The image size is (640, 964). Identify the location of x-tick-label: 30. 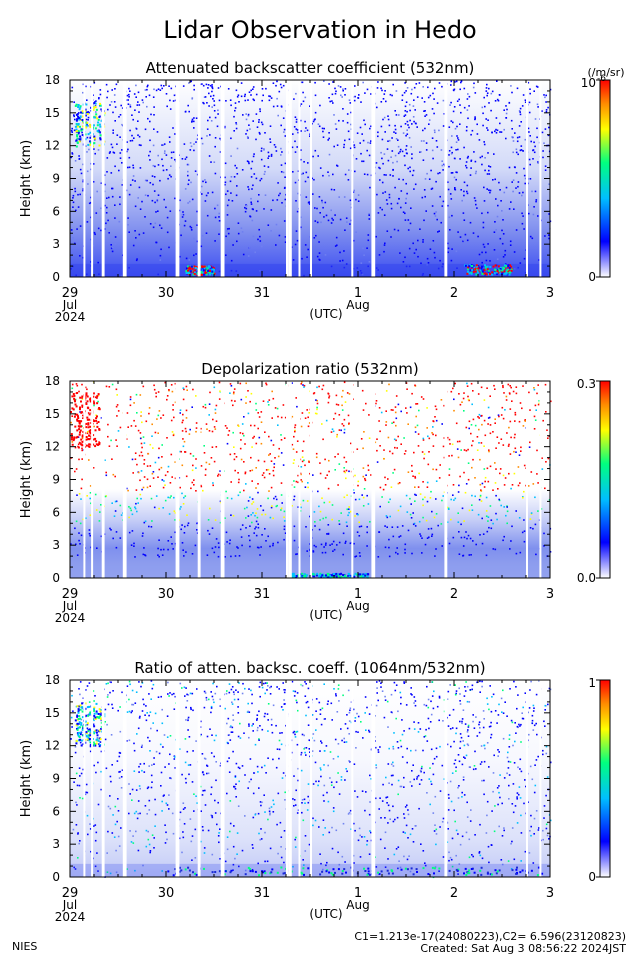
(166, 293).